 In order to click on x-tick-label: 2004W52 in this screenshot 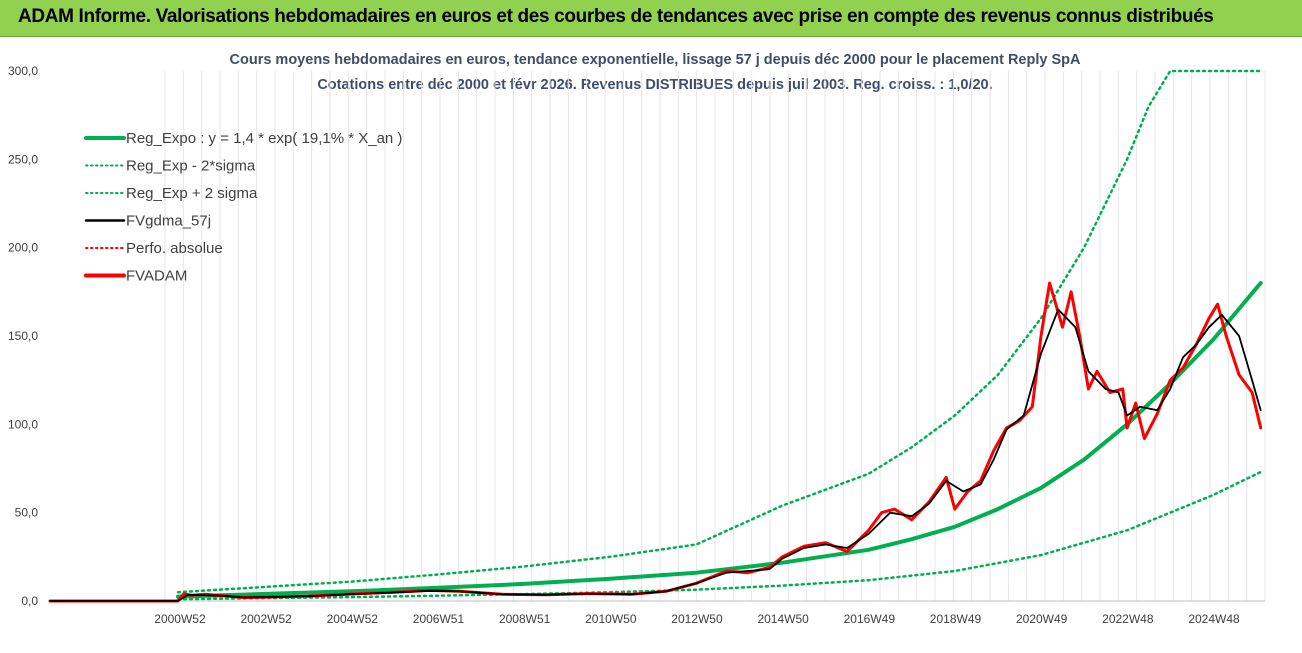, I will do `click(353, 619)`.